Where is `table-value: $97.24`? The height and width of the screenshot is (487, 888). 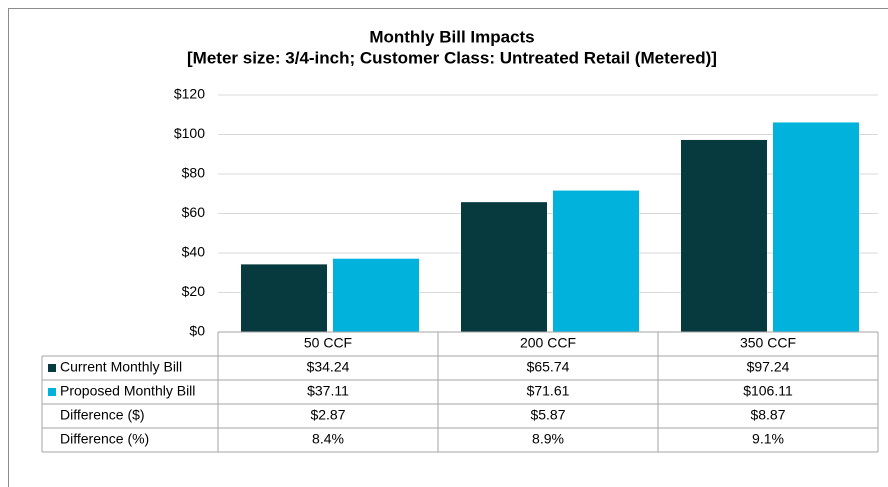 table-value: $97.24 is located at coordinates (768, 367).